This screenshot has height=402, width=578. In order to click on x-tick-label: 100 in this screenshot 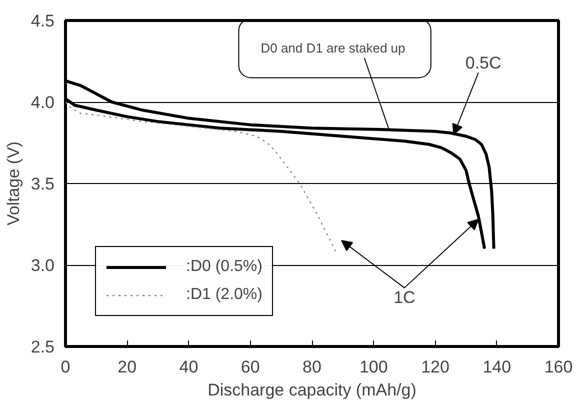, I will do `click(373, 367)`.